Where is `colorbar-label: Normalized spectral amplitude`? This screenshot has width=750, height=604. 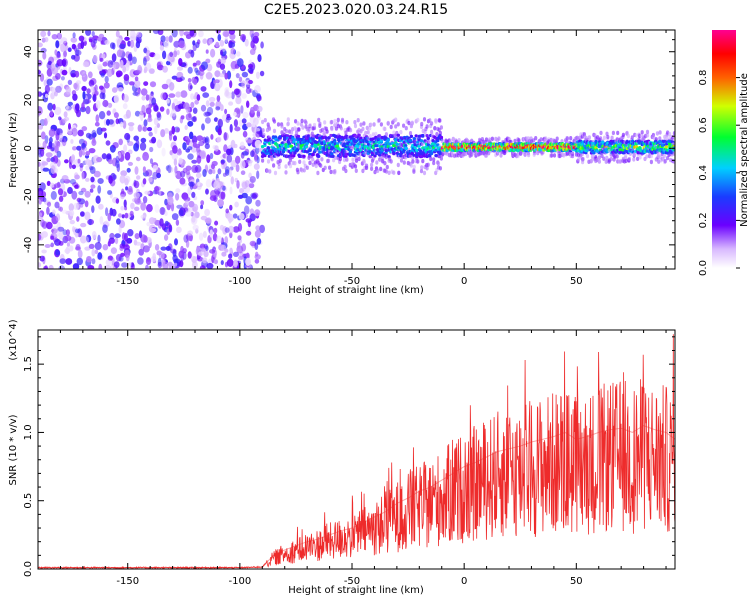
colorbar-label: Normalized spectral amplitude is located at coordinates (744, 150).